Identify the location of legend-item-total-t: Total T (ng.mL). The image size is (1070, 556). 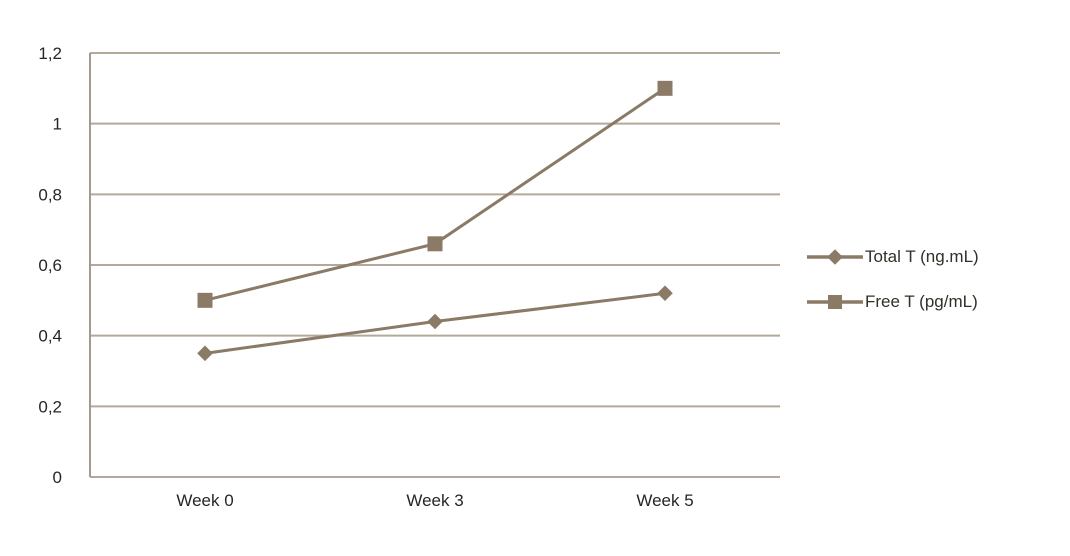
(892, 257).